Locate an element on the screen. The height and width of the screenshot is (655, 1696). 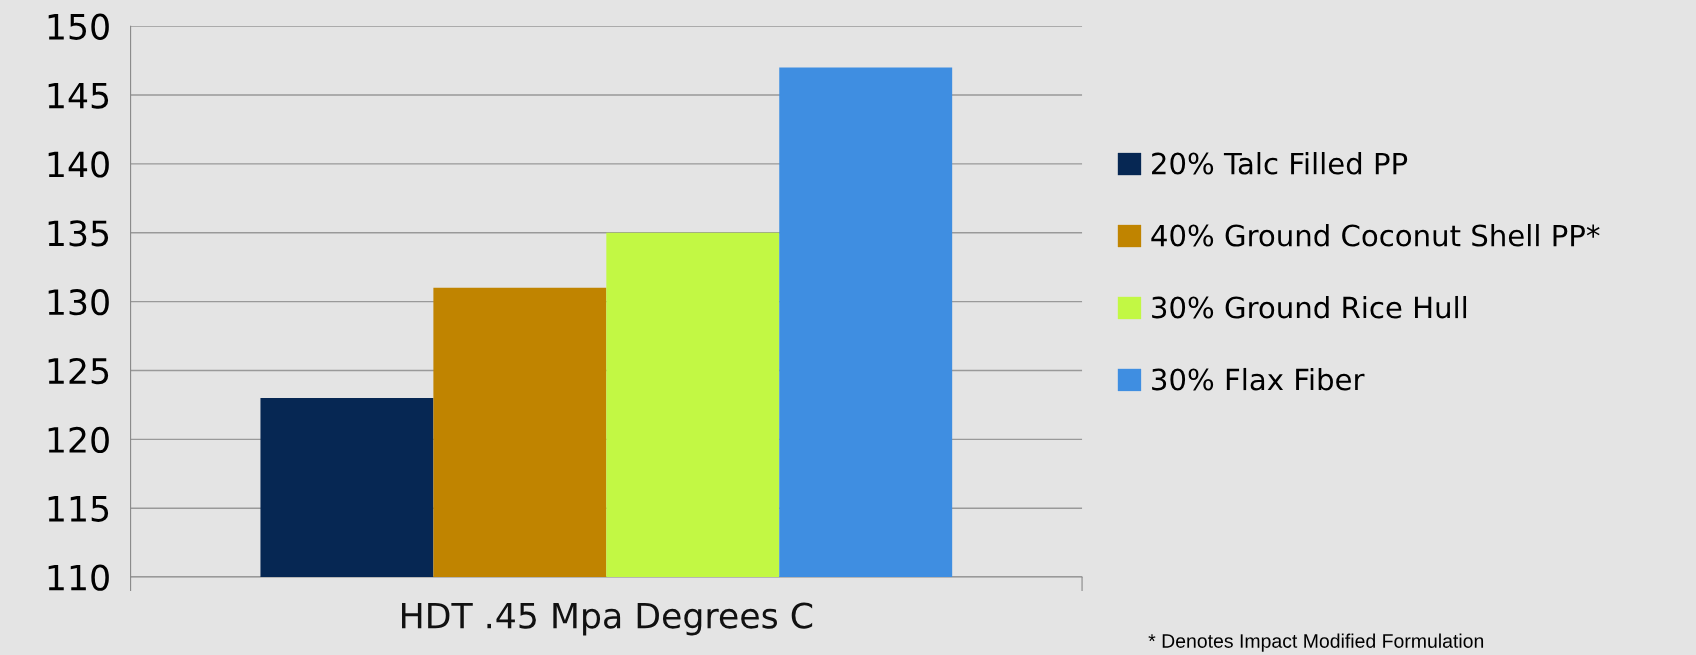
y-tick-label: 120 is located at coordinates (78, 440).